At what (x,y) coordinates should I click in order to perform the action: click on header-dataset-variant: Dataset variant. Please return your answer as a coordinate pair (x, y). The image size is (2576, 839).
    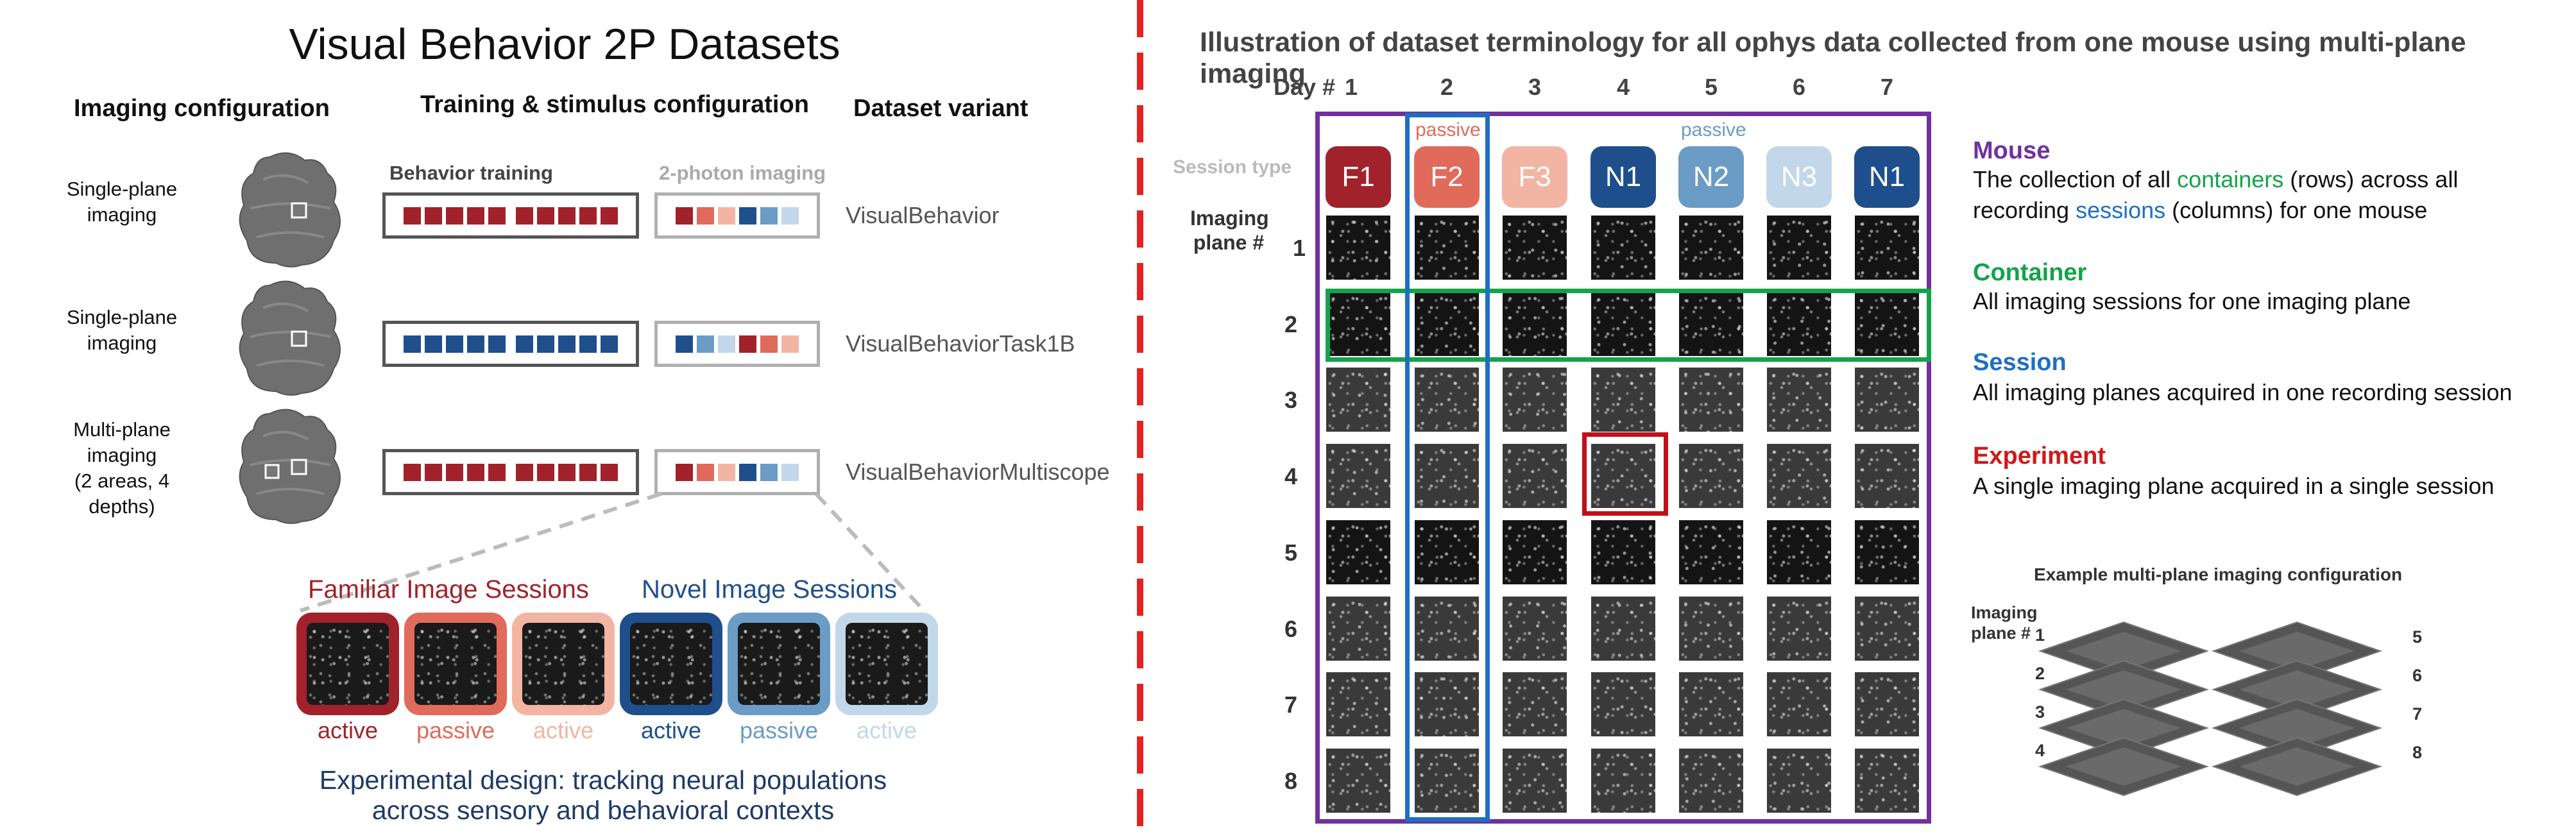
    Looking at the image, I should click on (940, 108).